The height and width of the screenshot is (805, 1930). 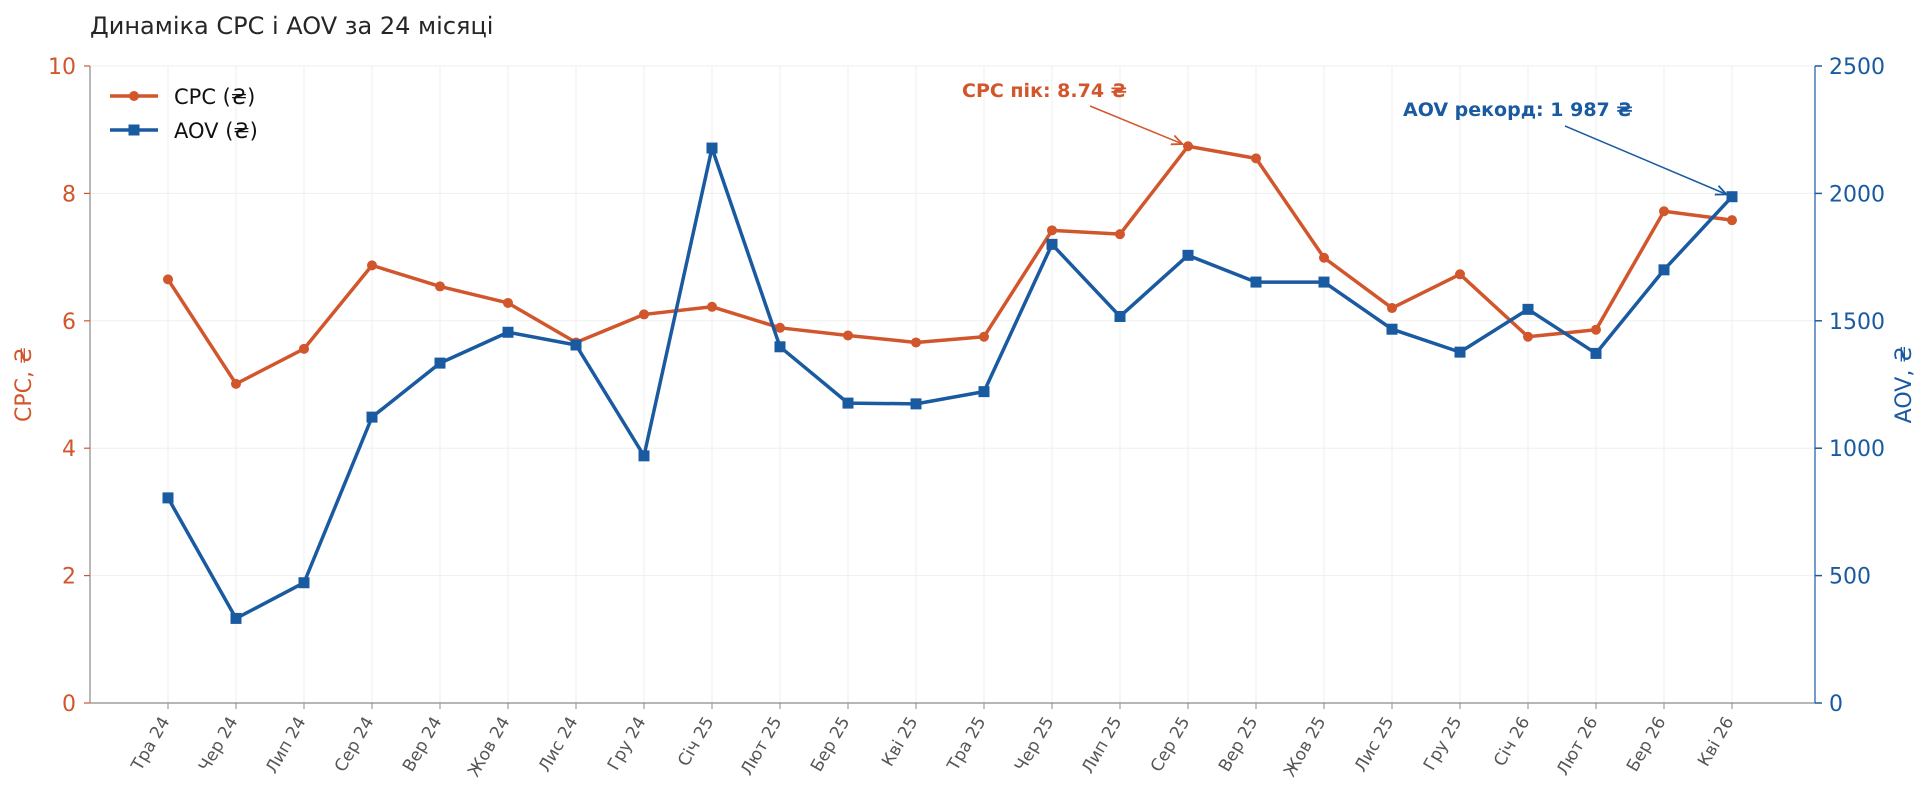 I want to click on right-axis-label: AOV, ₴, so click(x=1904, y=385).